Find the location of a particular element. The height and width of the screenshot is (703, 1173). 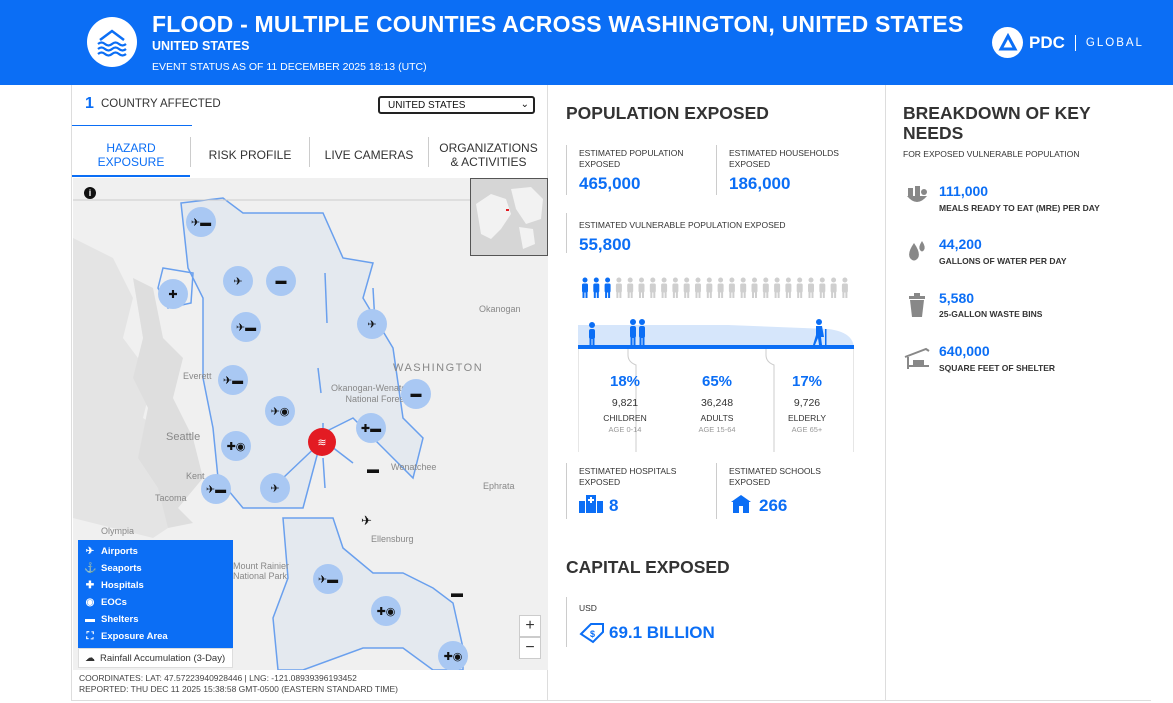

adults-count: 36,248 is located at coordinates (717, 403).